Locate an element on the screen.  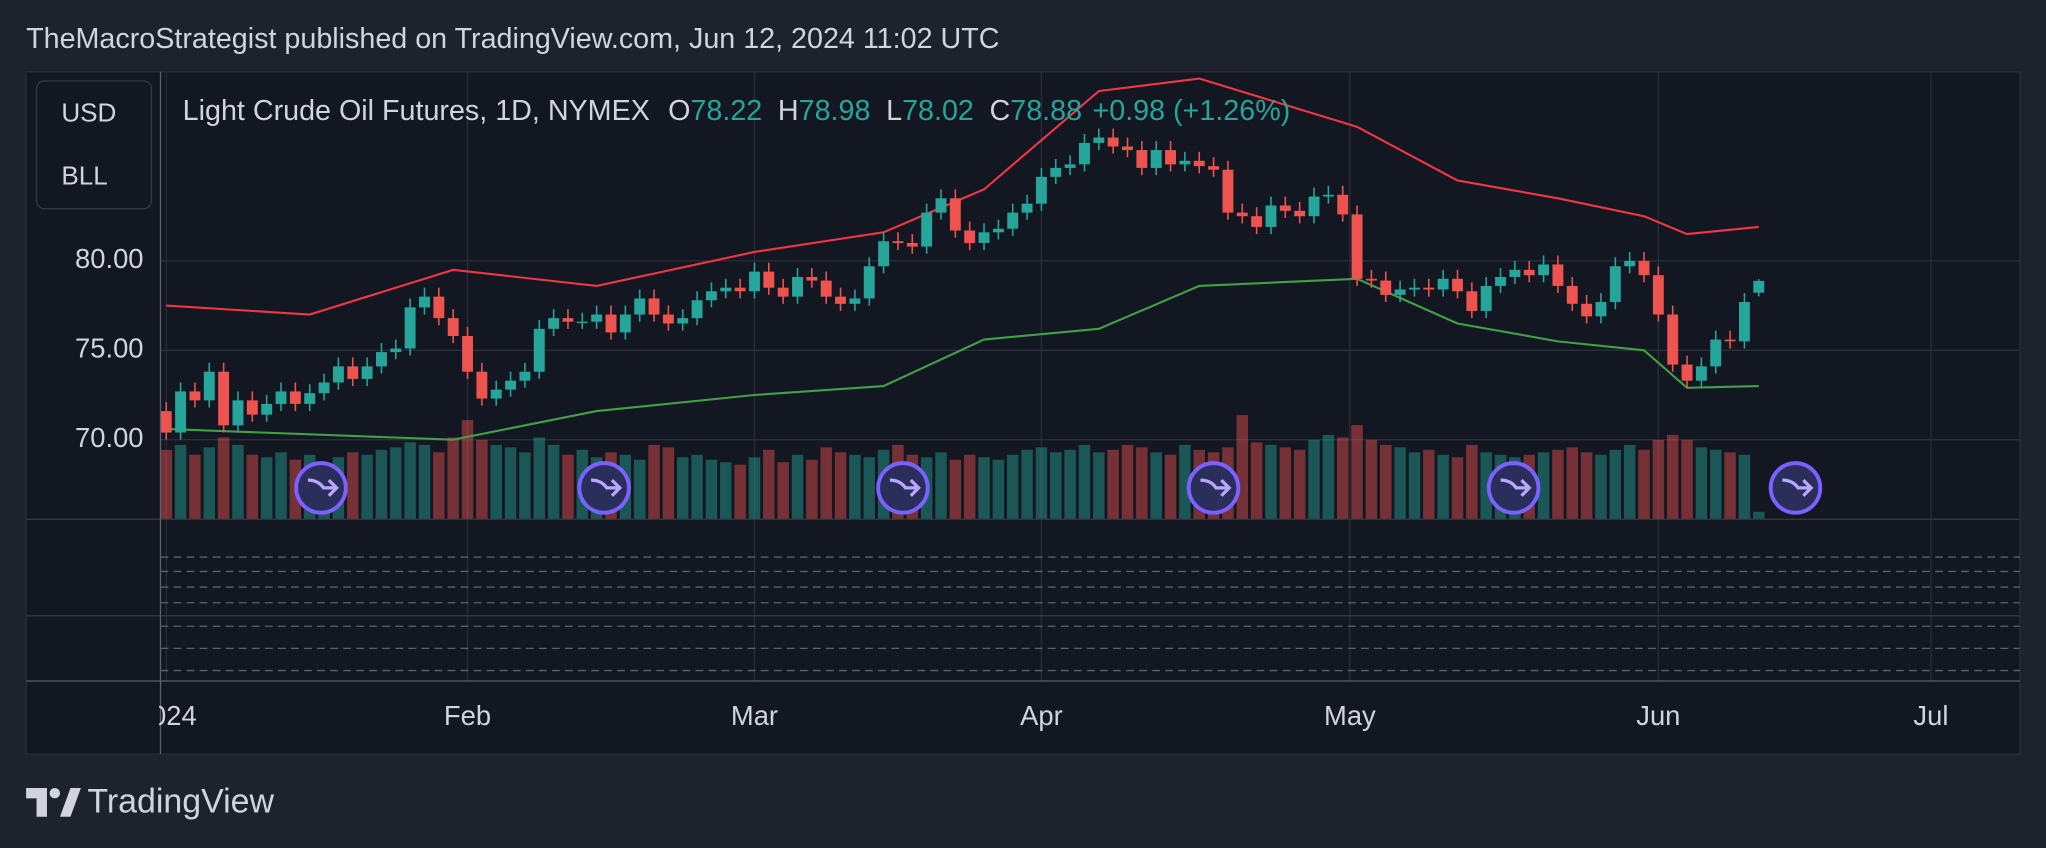
legend-change: +0.98 (+1.26%) is located at coordinates (1191, 111).